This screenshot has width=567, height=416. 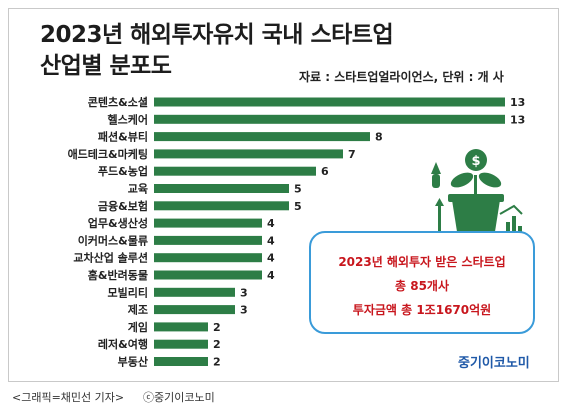 I want to click on title-line-1: 2023년 해외투자유치 국내 스타트업, so click(x=217, y=35).